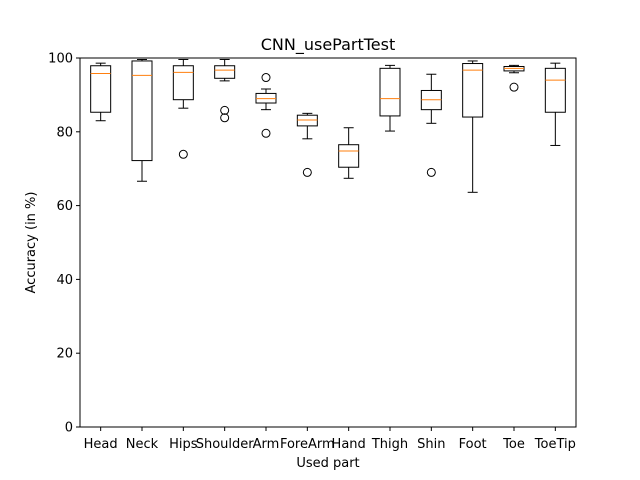 This screenshot has height=480, width=640. Describe the element at coordinates (64, 206) in the screenshot. I see `y-tick-label: 60` at that location.